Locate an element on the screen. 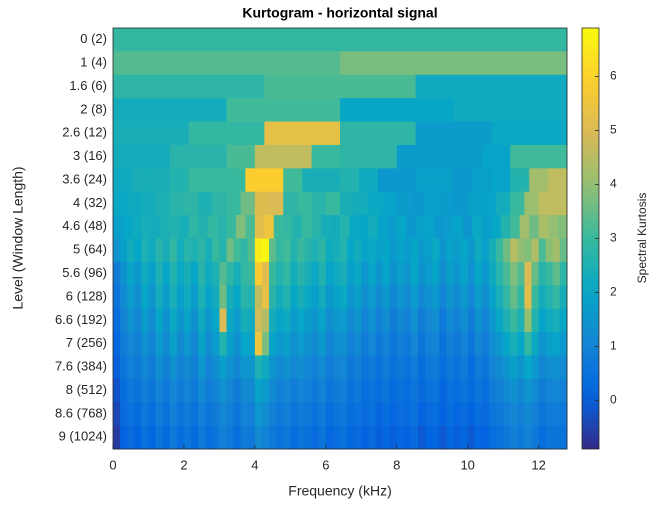 The width and height of the screenshot is (660, 506). colorbar-tick-label: 6 is located at coordinates (613, 76).